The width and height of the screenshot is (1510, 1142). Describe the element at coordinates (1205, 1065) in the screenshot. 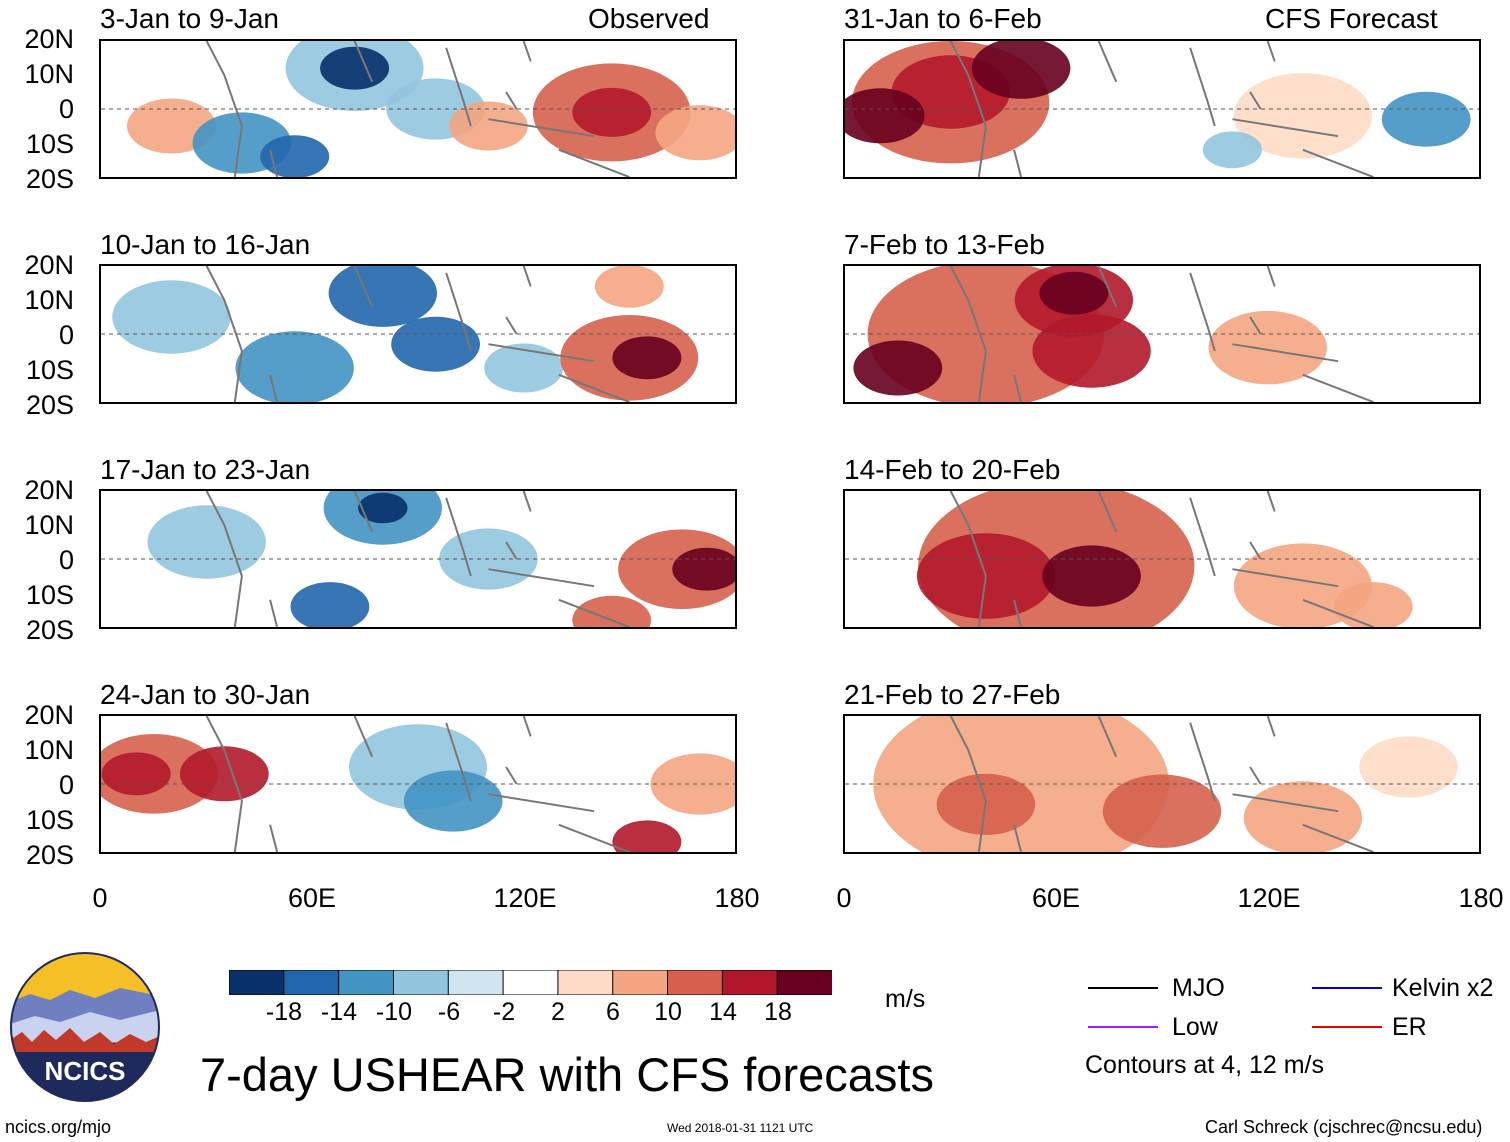

I see `contour-note: Contours at 4, 12 m/s` at that location.